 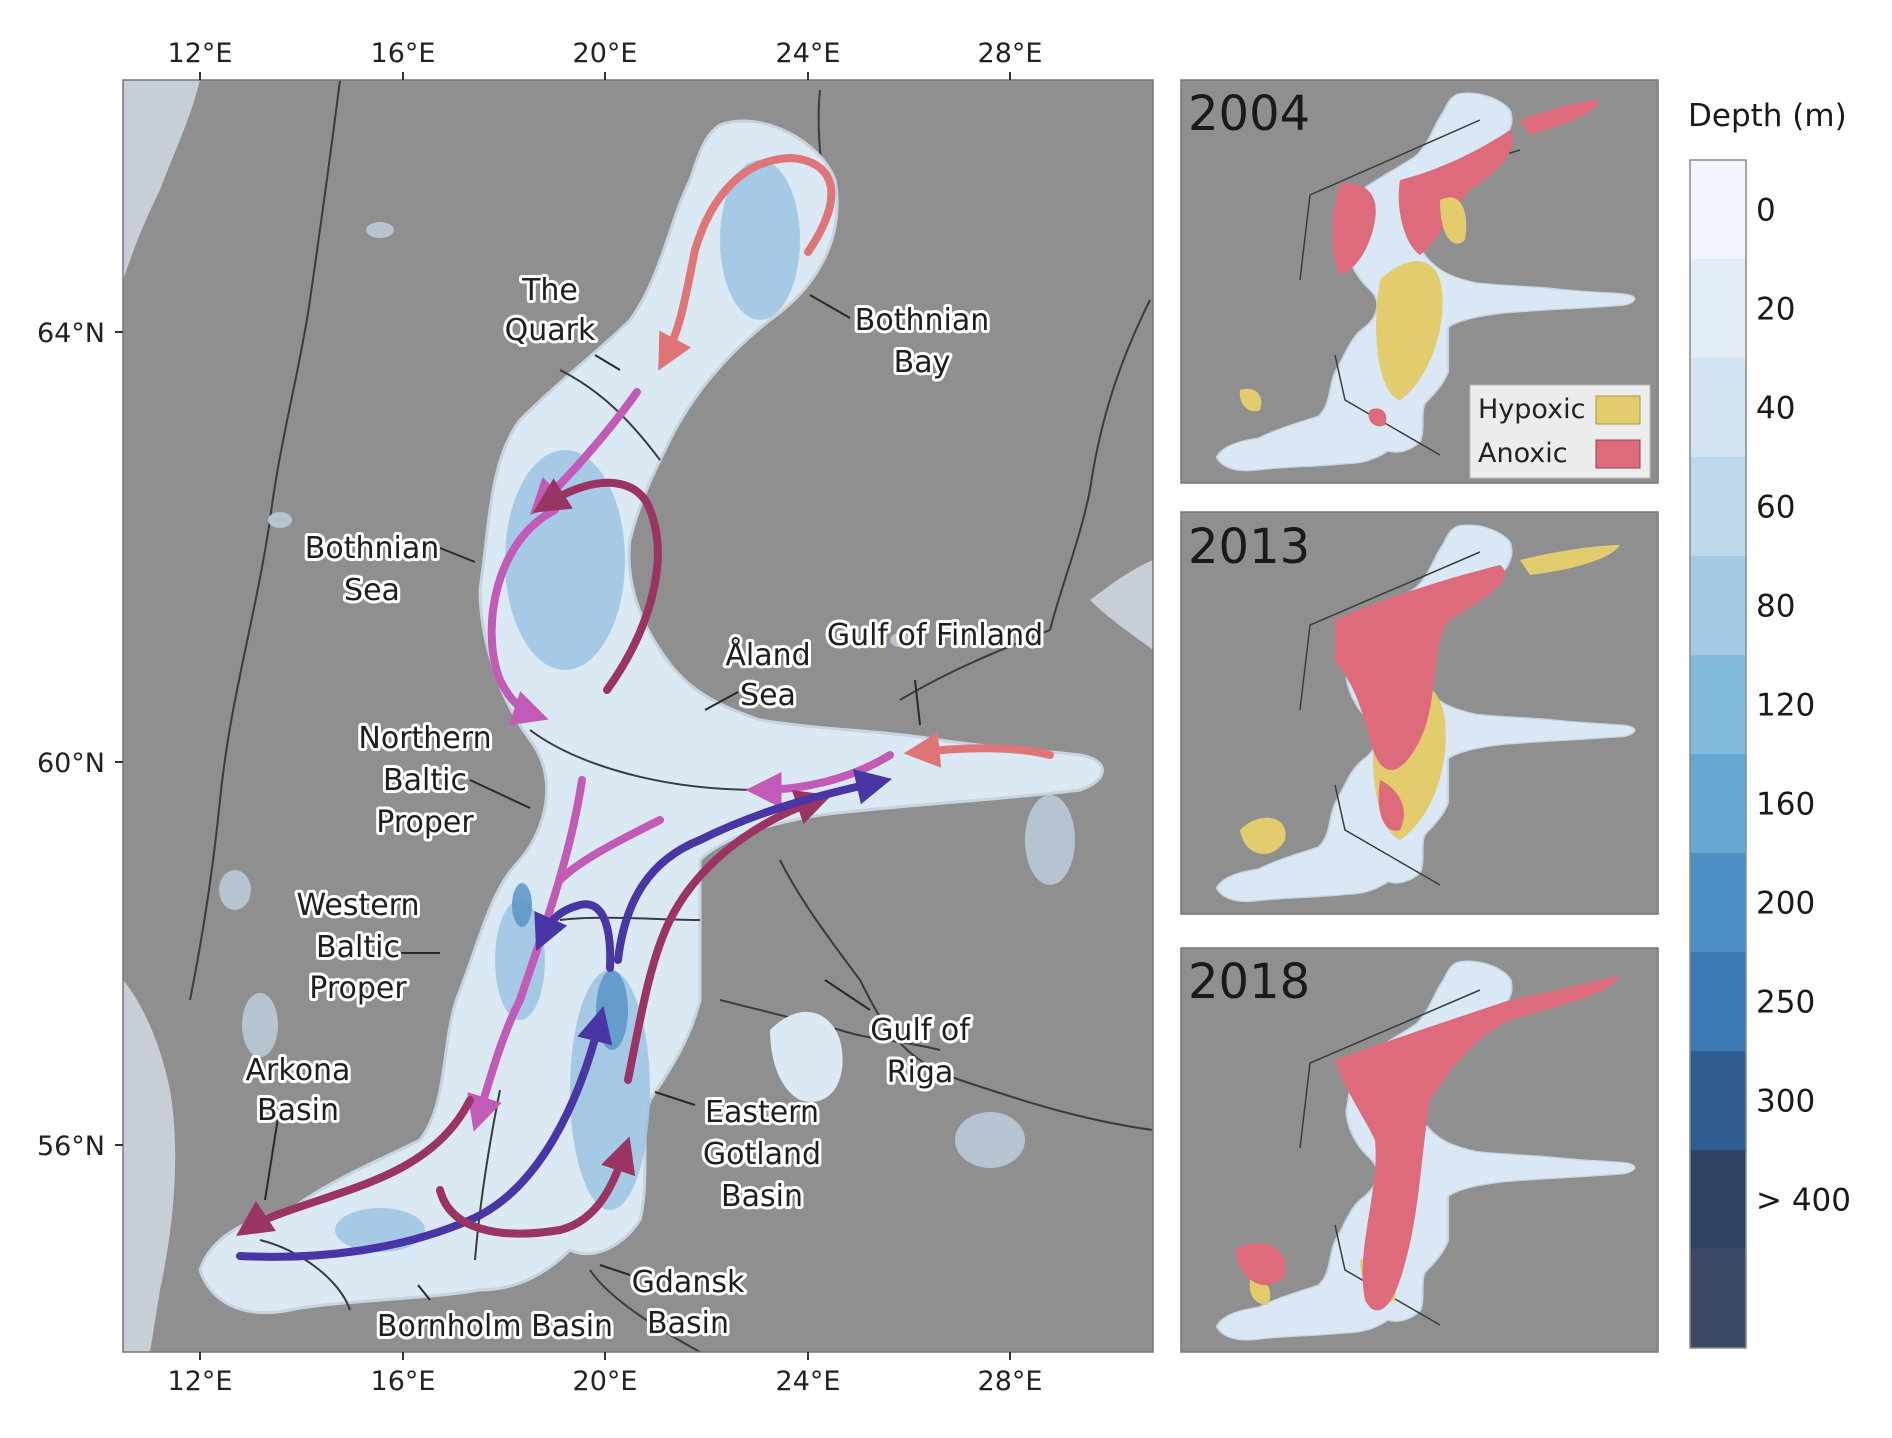 I want to click on tick-top-28e: 28°E, so click(x=1010, y=53).